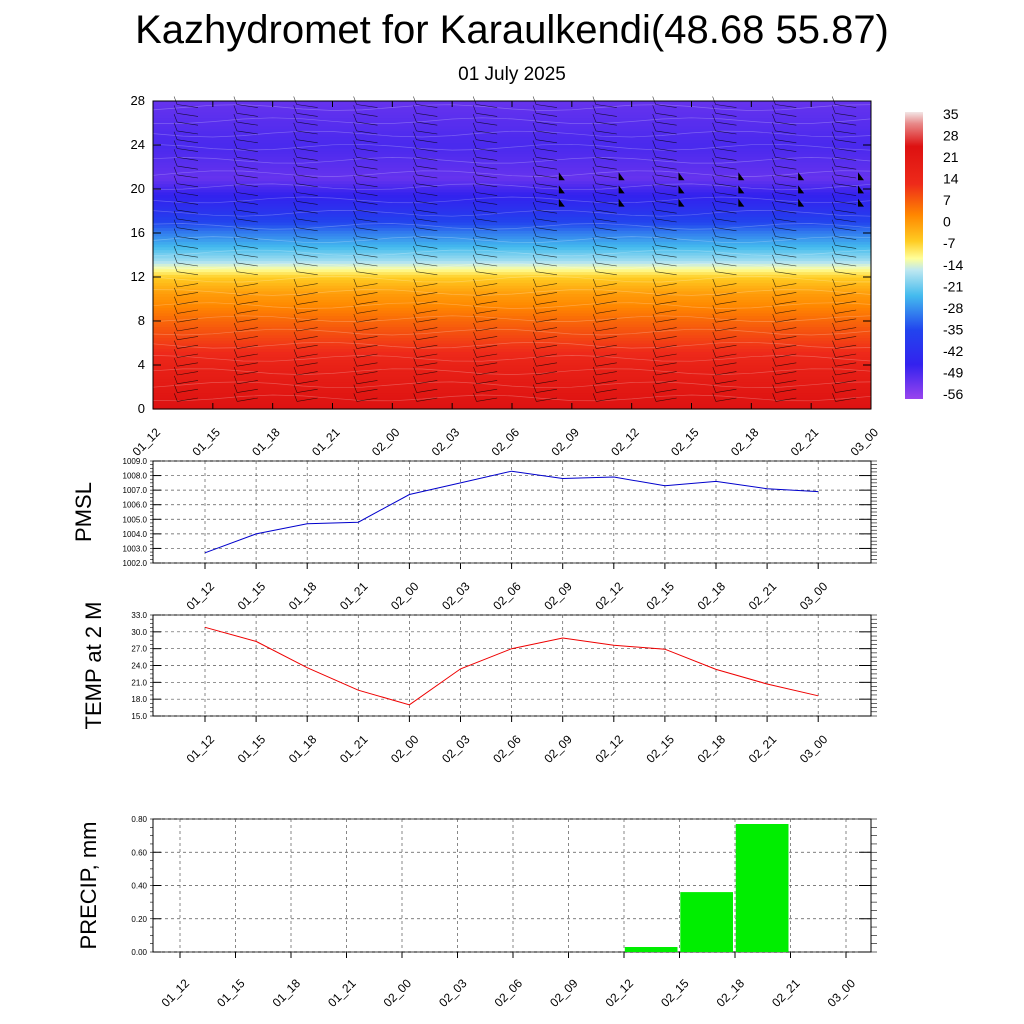 This screenshot has height=1024, width=1024. What do you see at coordinates (147, 442) in the screenshot?
I see `x-tick-label: 01_12` at bounding box center [147, 442].